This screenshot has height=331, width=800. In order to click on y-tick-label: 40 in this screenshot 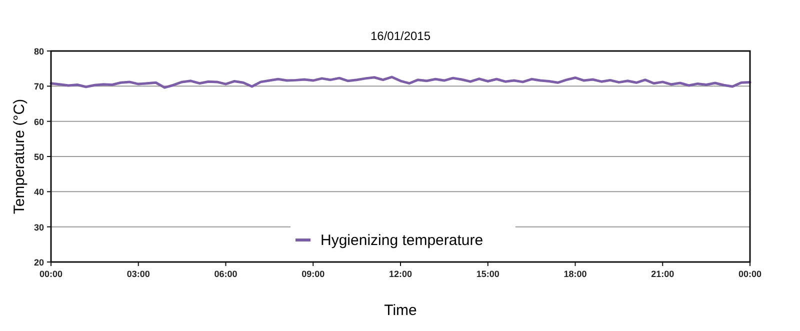, I will do `click(39, 192)`.